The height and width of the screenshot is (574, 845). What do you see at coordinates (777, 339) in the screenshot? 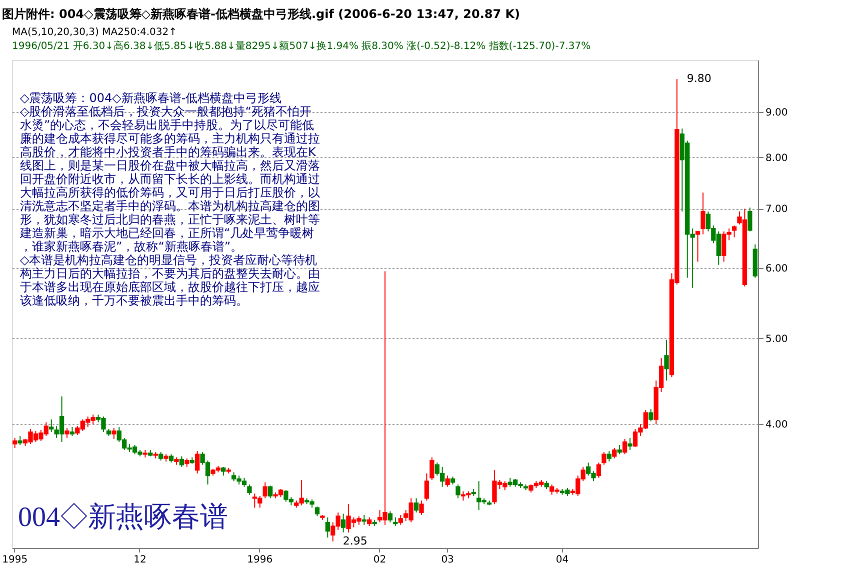
I see `y-tick-label: 5.00` at bounding box center [777, 339].